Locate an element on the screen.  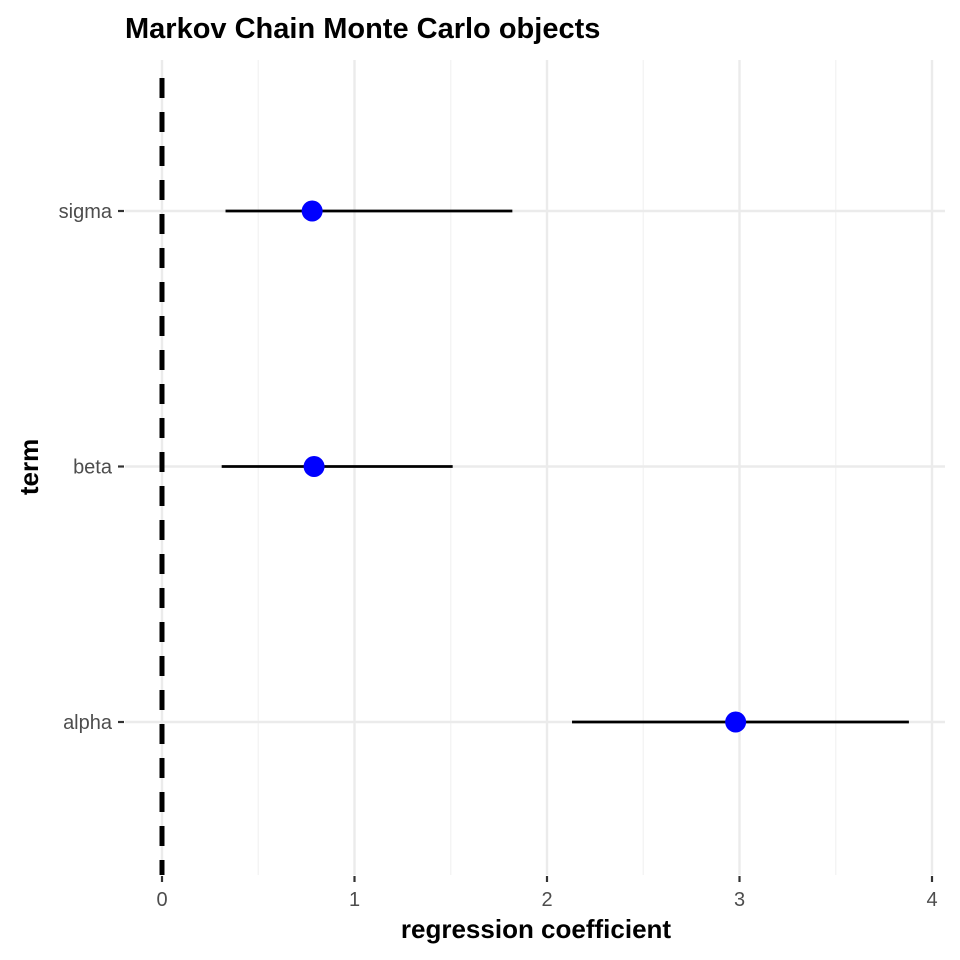
y-axis: alpha beta sigma is located at coordinates (91, 467).